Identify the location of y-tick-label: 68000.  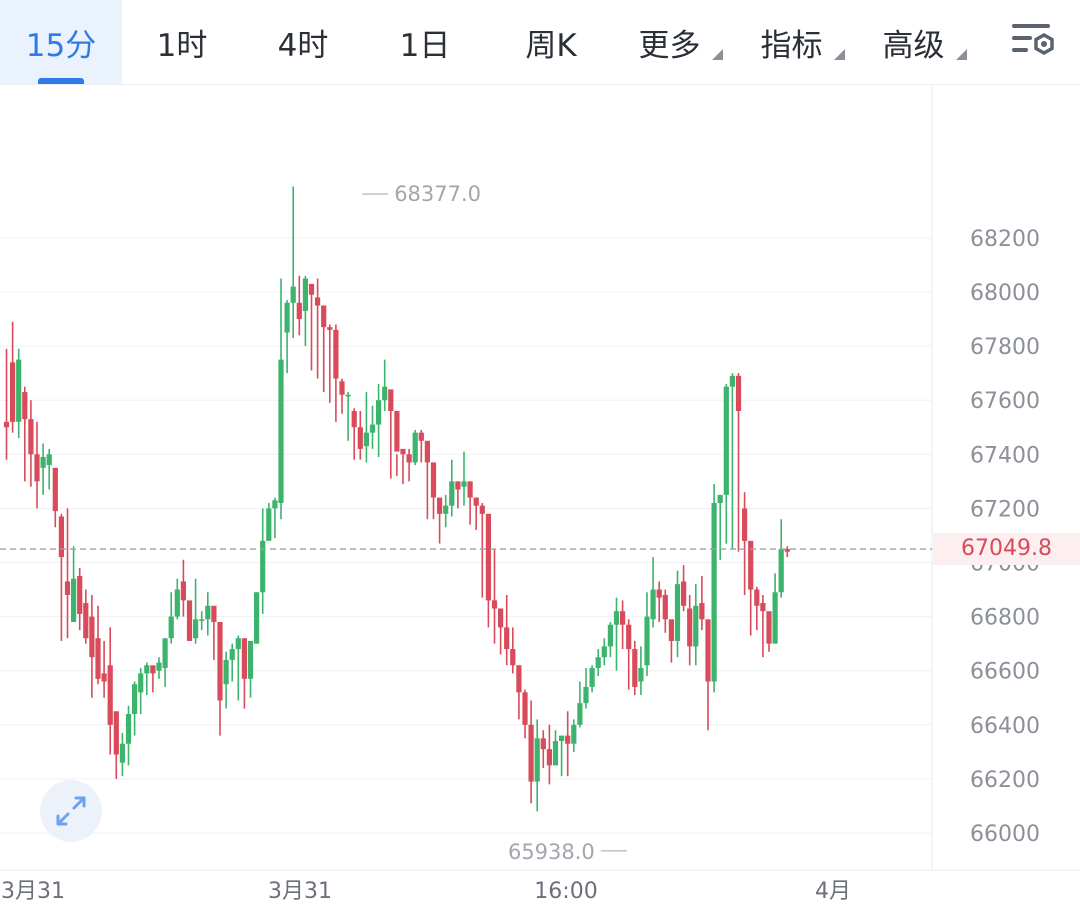
(1005, 293).